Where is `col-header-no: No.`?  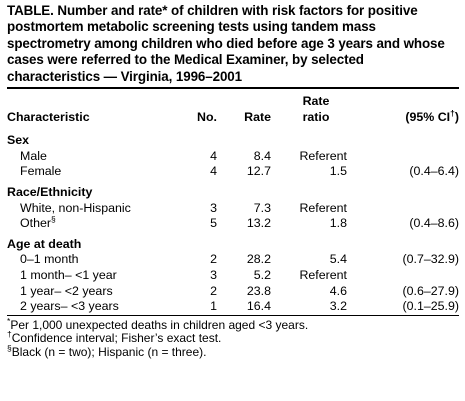 col-header-no: No. is located at coordinates (207, 116).